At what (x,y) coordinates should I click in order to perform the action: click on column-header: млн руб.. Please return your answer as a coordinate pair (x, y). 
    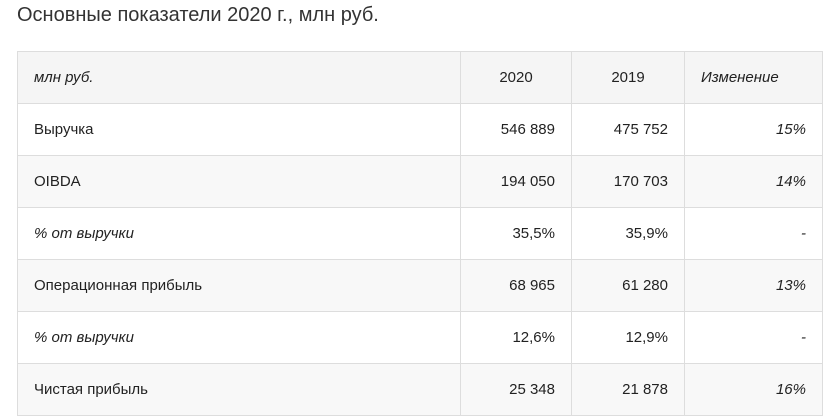
    Looking at the image, I should click on (239, 77).